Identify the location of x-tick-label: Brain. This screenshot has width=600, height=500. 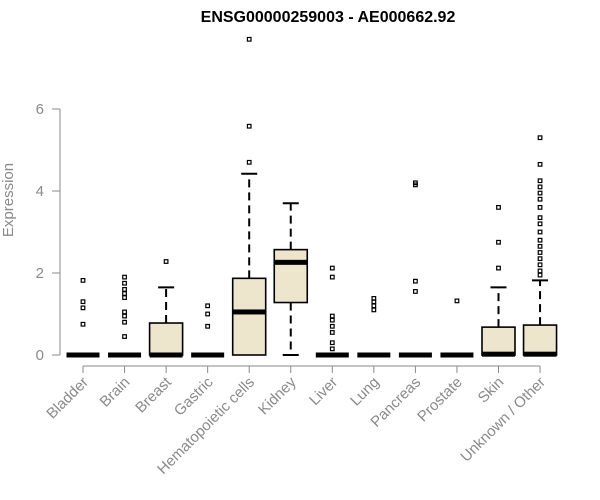
(115, 392).